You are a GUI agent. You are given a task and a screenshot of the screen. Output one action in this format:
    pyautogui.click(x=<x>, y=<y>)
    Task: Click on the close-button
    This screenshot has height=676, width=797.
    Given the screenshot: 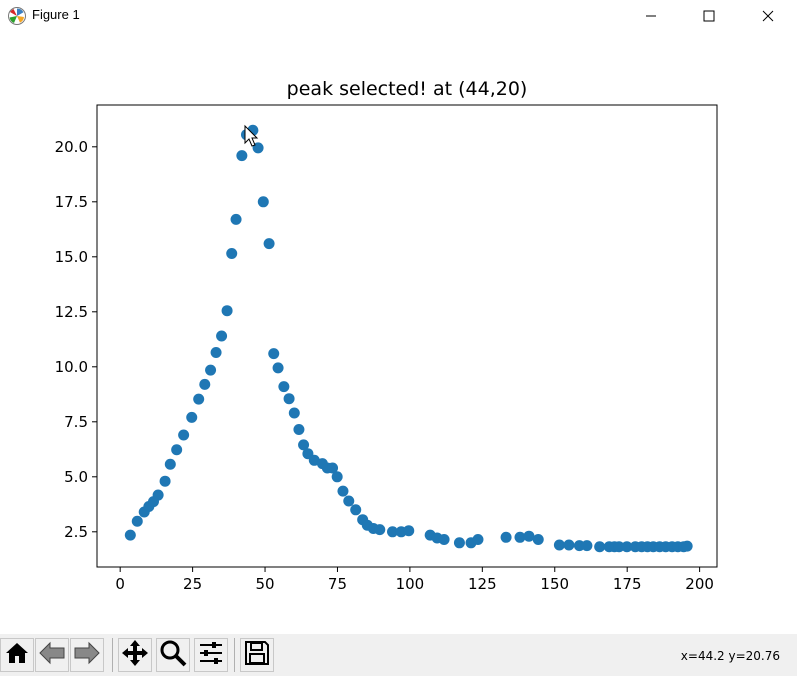 What is the action you would take?
    pyautogui.click(x=768, y=16)
    